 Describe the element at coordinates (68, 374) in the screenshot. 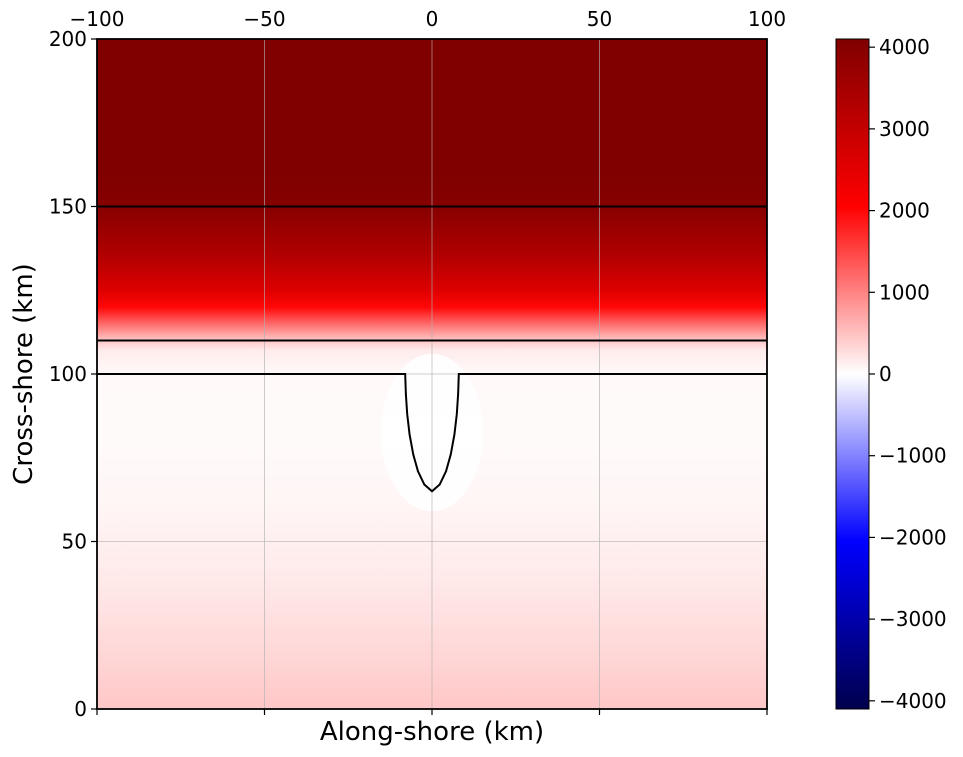

I see `y-tick-label: 100` at that location.